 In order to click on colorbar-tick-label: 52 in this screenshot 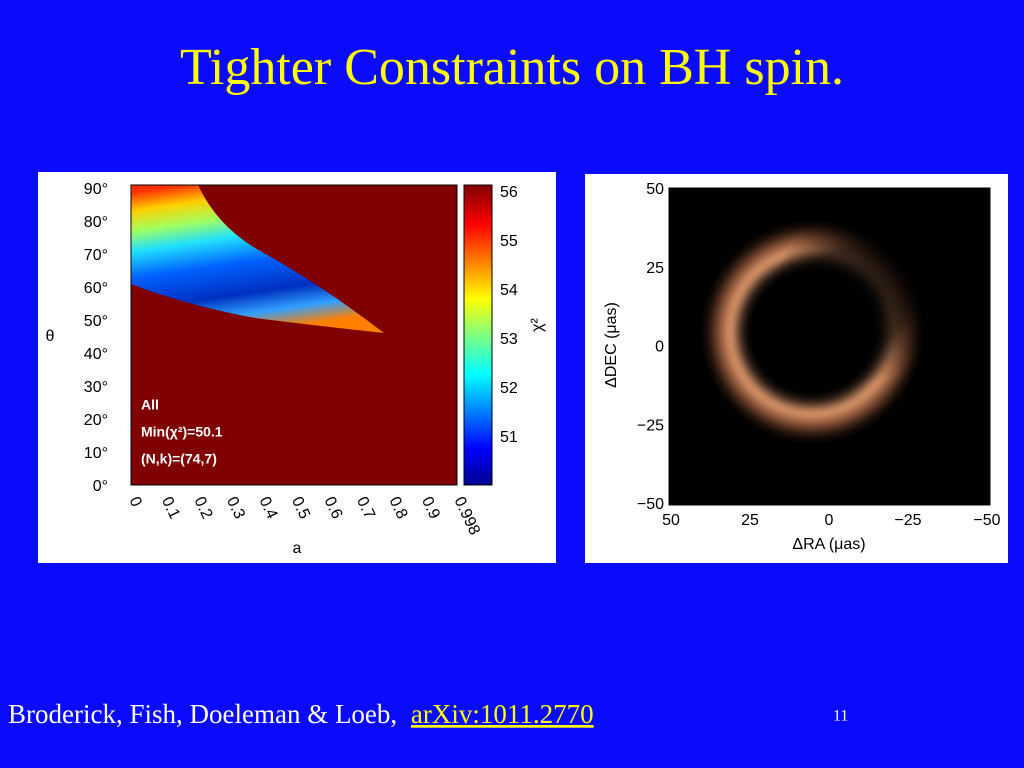, I will do `click(509, 388)`.